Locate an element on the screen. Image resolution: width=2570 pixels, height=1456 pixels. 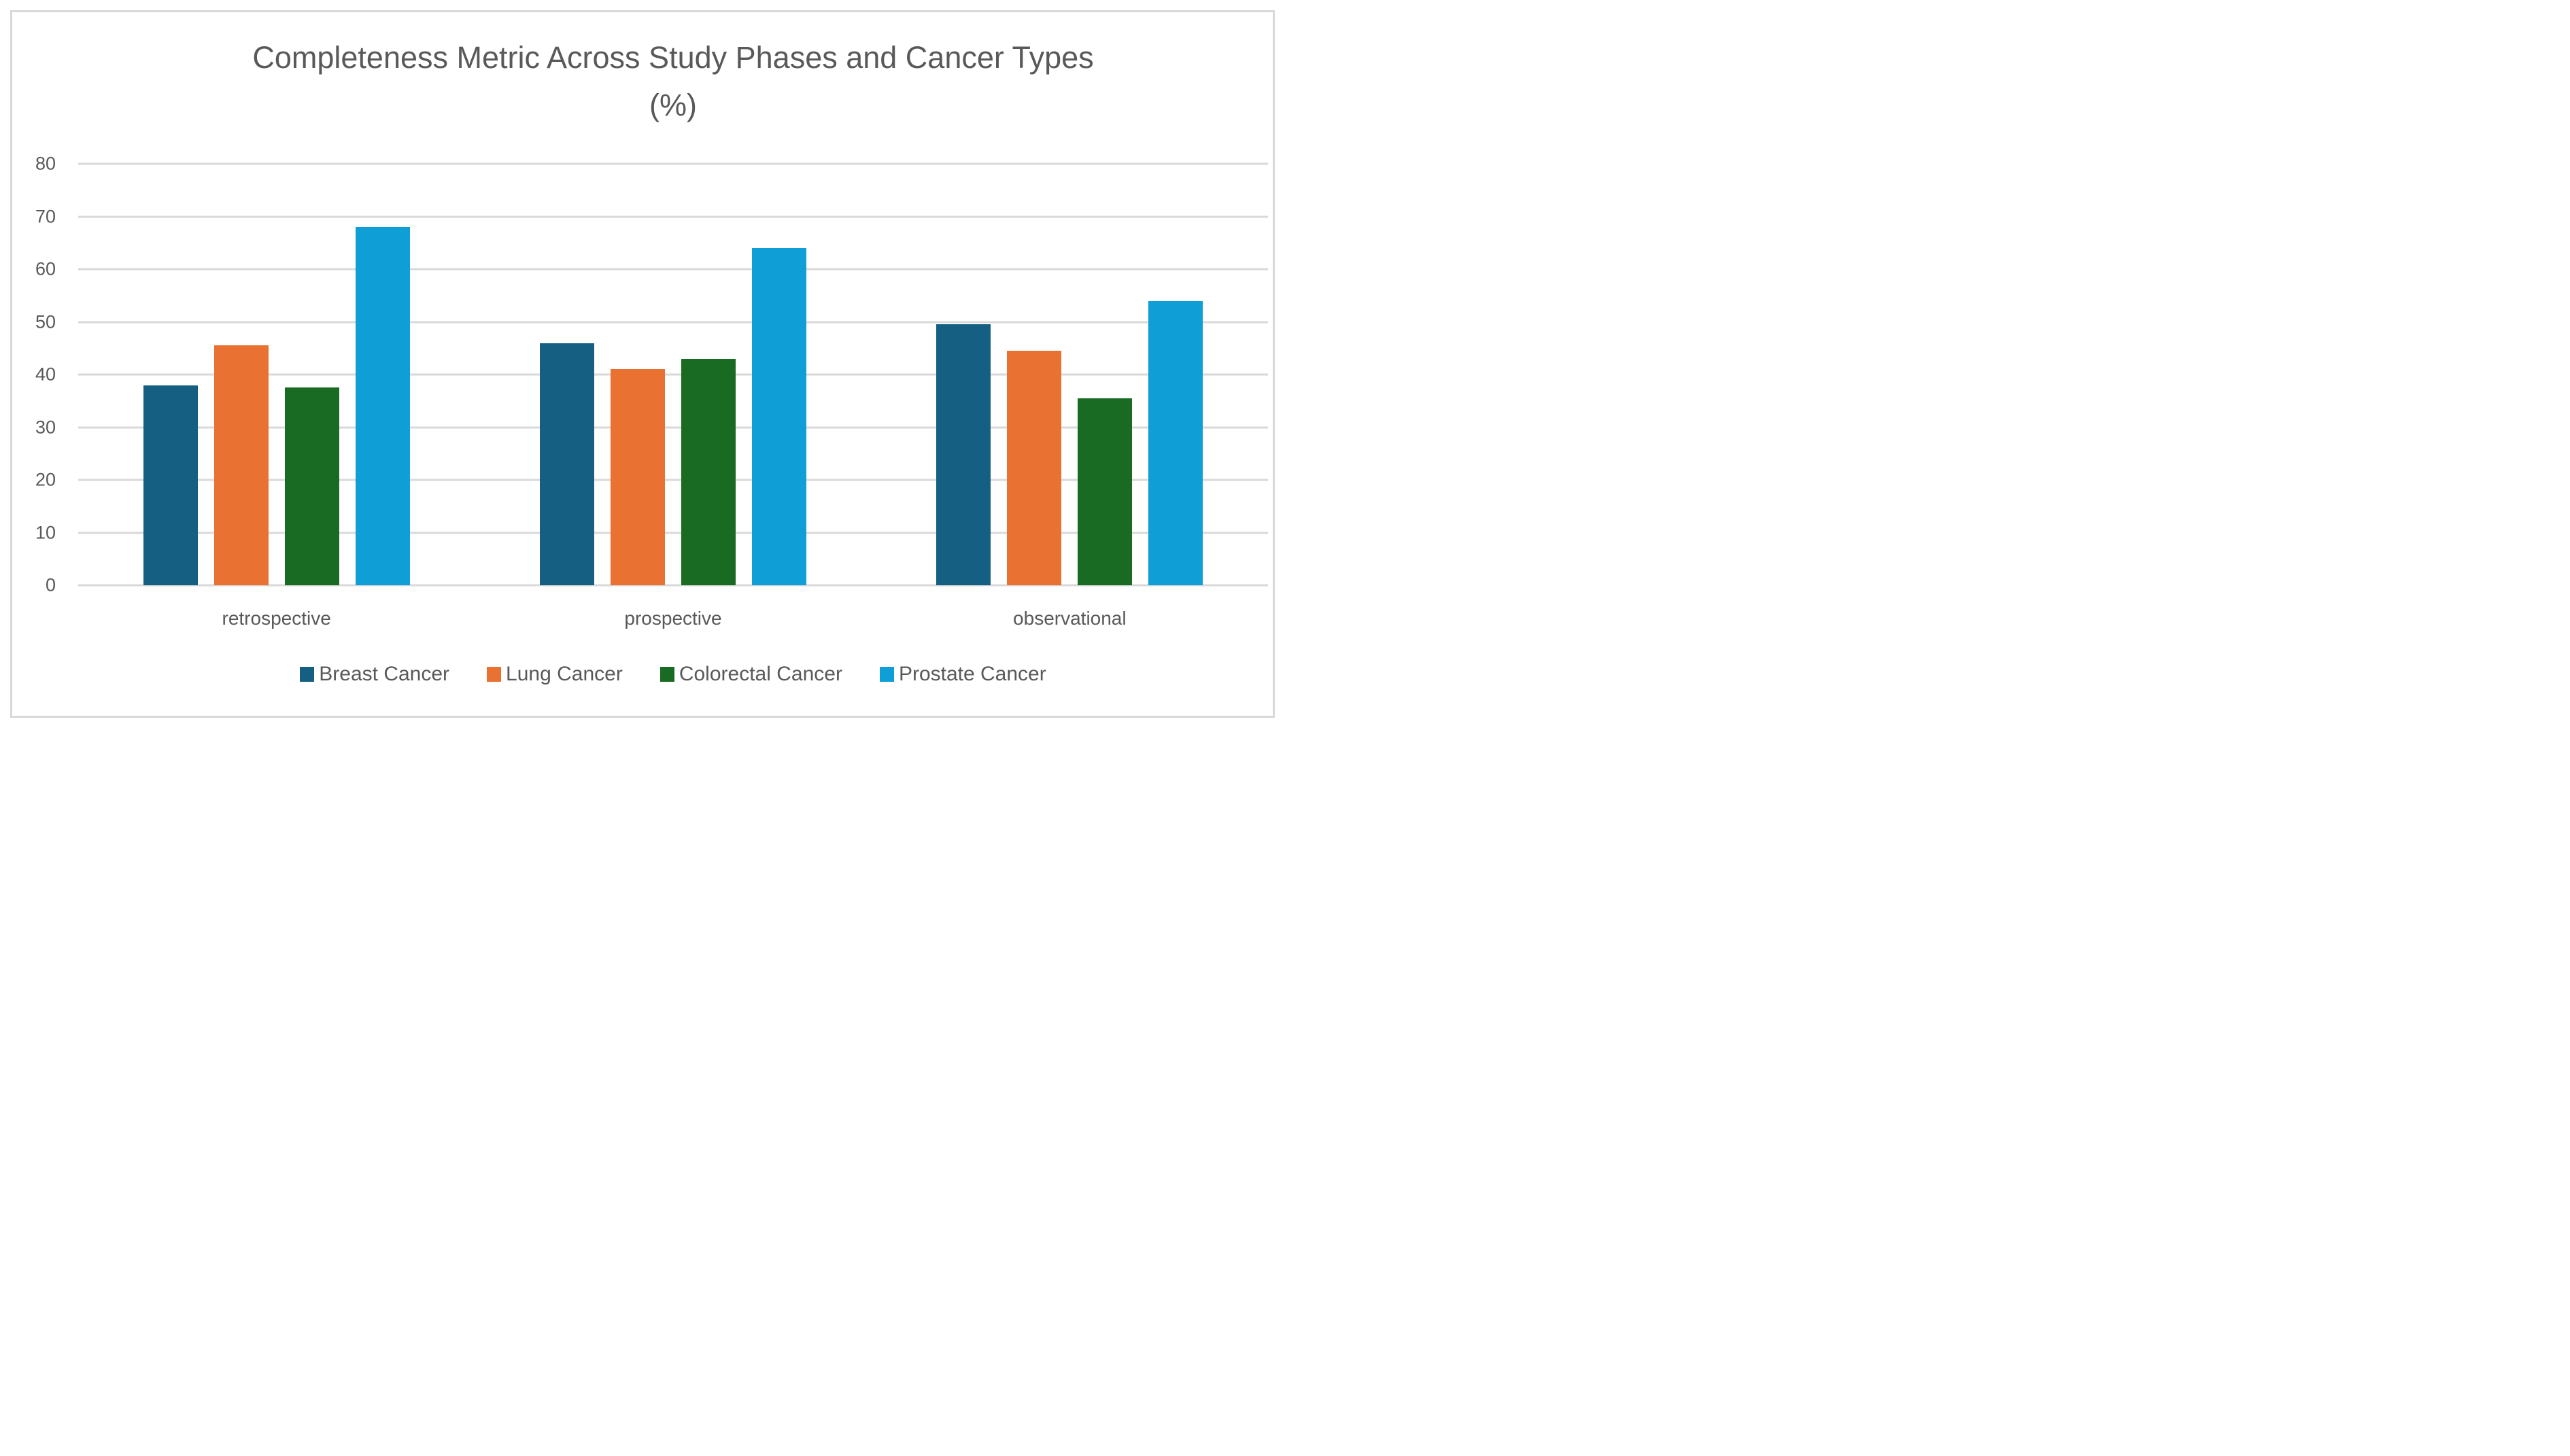
legend-item-prostate-cancer: Prostate Cancer is located at coordinates (963, 675).